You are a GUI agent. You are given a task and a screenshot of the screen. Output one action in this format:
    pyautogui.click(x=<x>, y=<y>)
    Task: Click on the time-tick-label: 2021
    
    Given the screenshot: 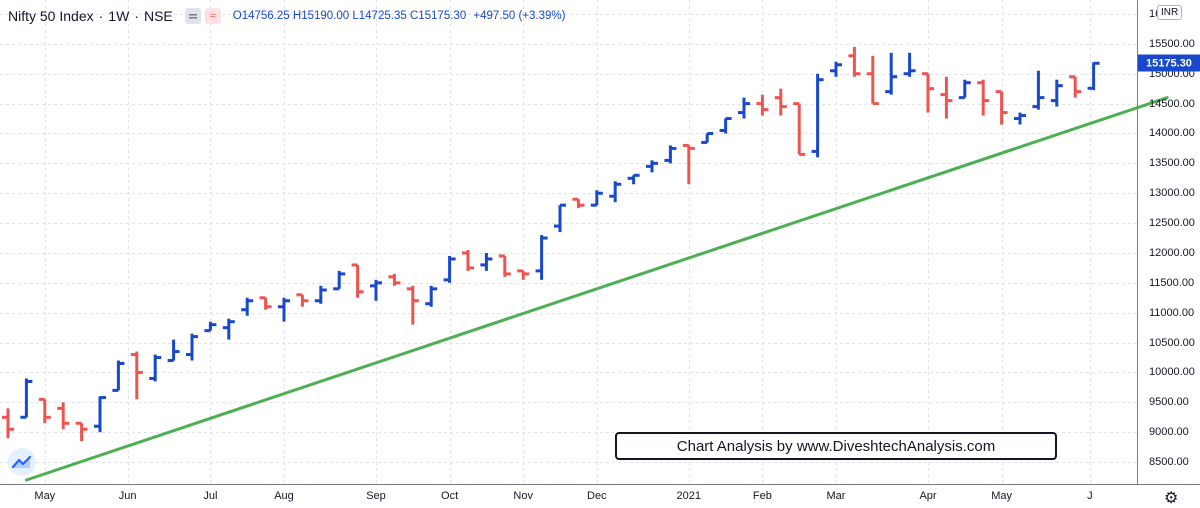 What is the action you would take?
    pyautogui.click(x=689, y=496)
    